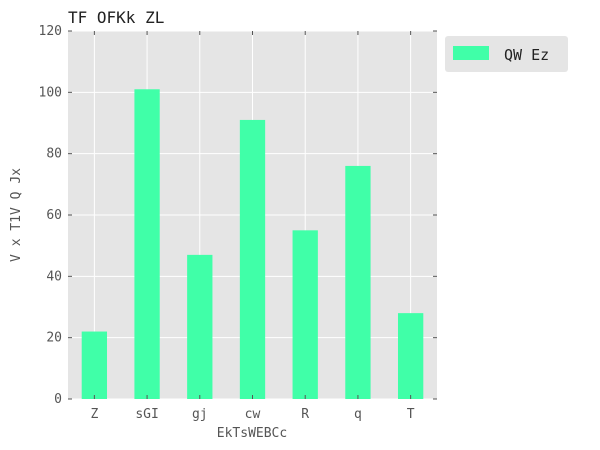  I want to click on y-tick-label: 40, so click(54, 276).